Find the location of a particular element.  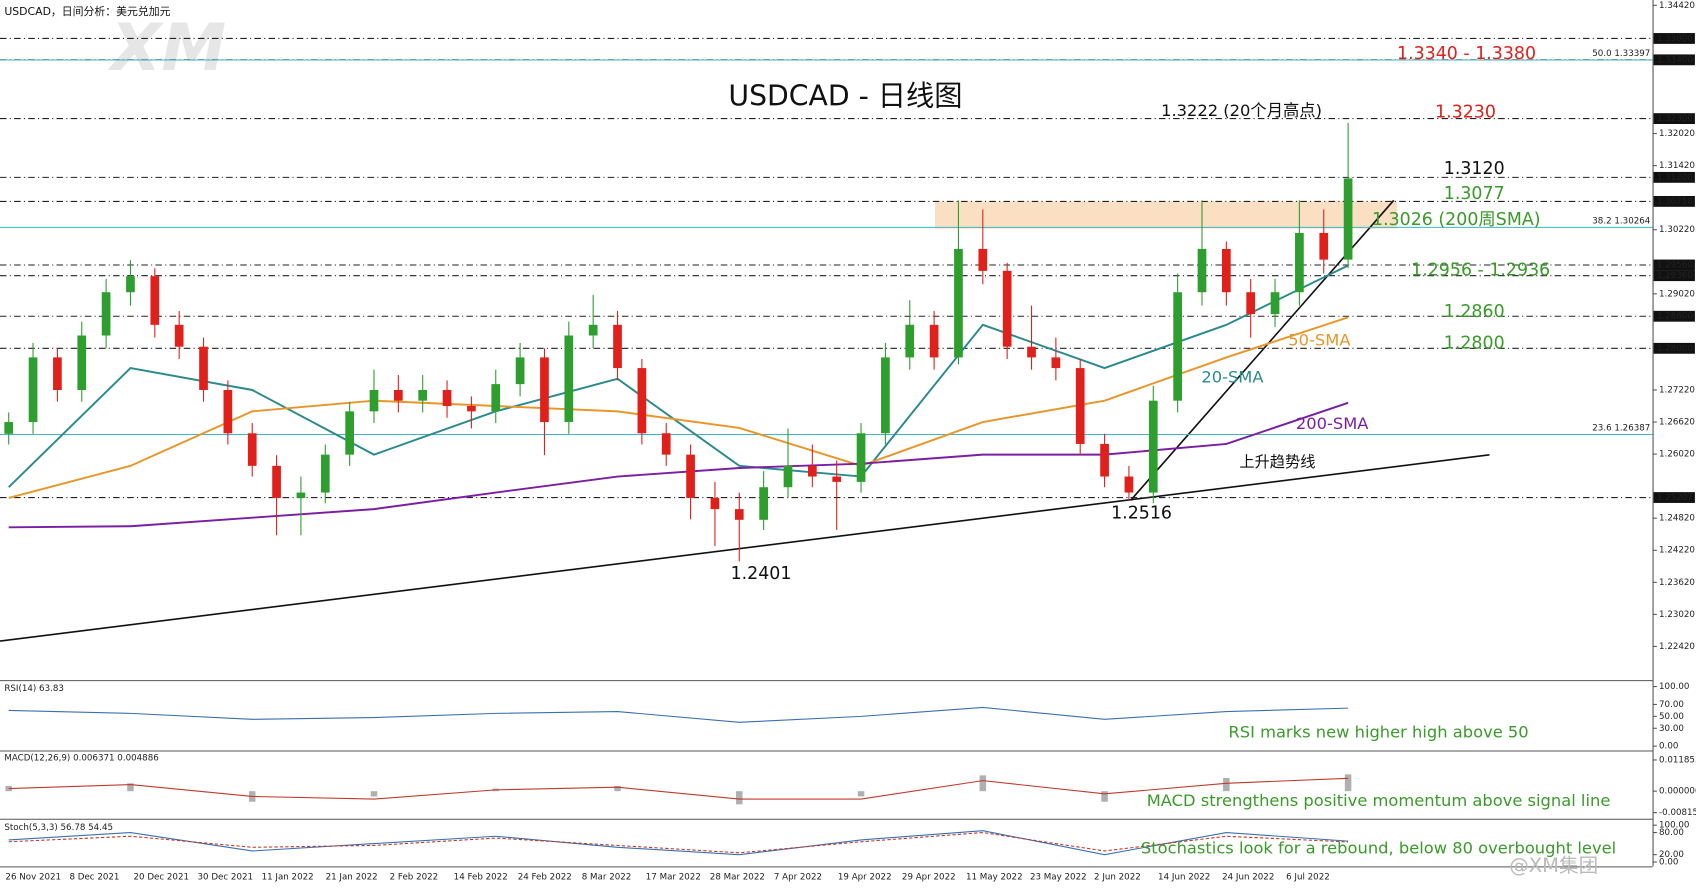

sma-label: 20-SMA is located at coordinates (1232, 376).